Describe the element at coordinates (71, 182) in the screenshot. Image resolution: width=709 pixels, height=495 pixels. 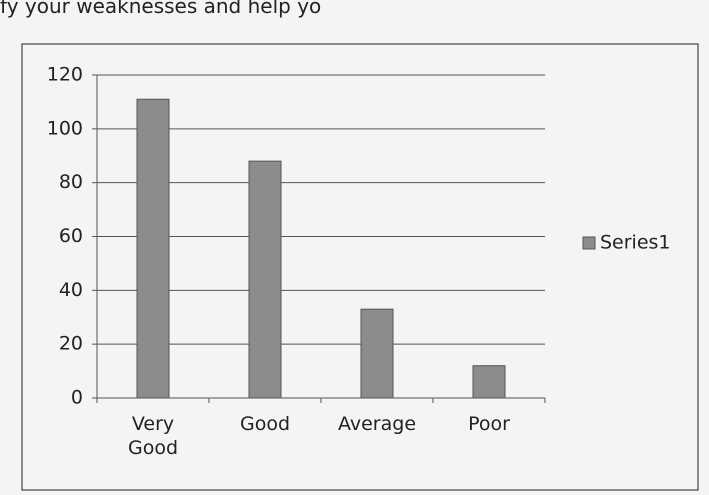
I see `y-tick-label: 80` at that location.